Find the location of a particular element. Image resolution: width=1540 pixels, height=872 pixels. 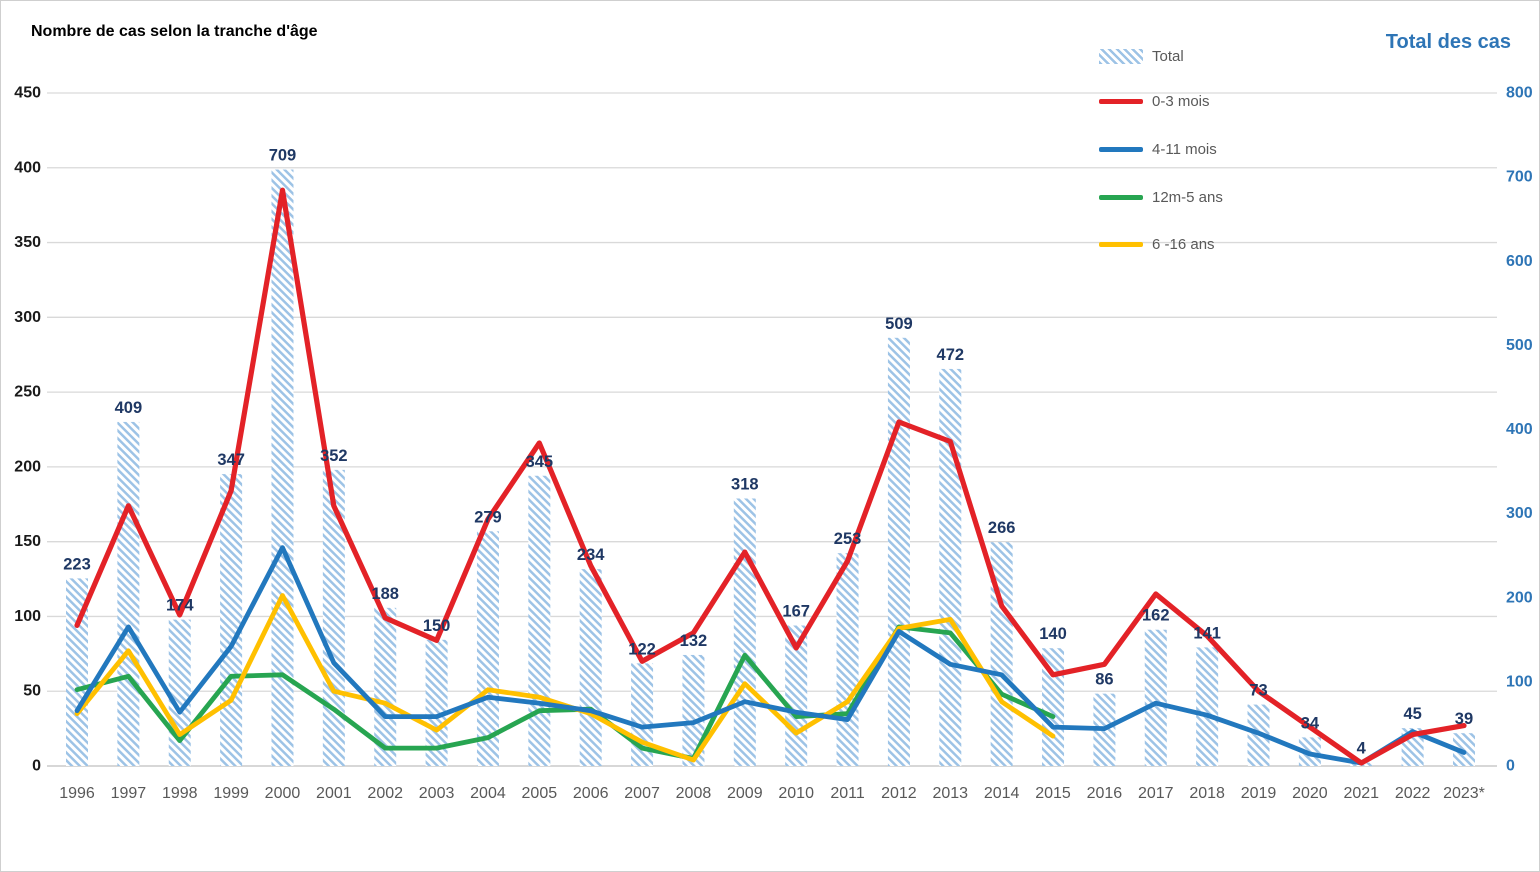

x-axis-label: 2011 is located at coordinates (847, 793).